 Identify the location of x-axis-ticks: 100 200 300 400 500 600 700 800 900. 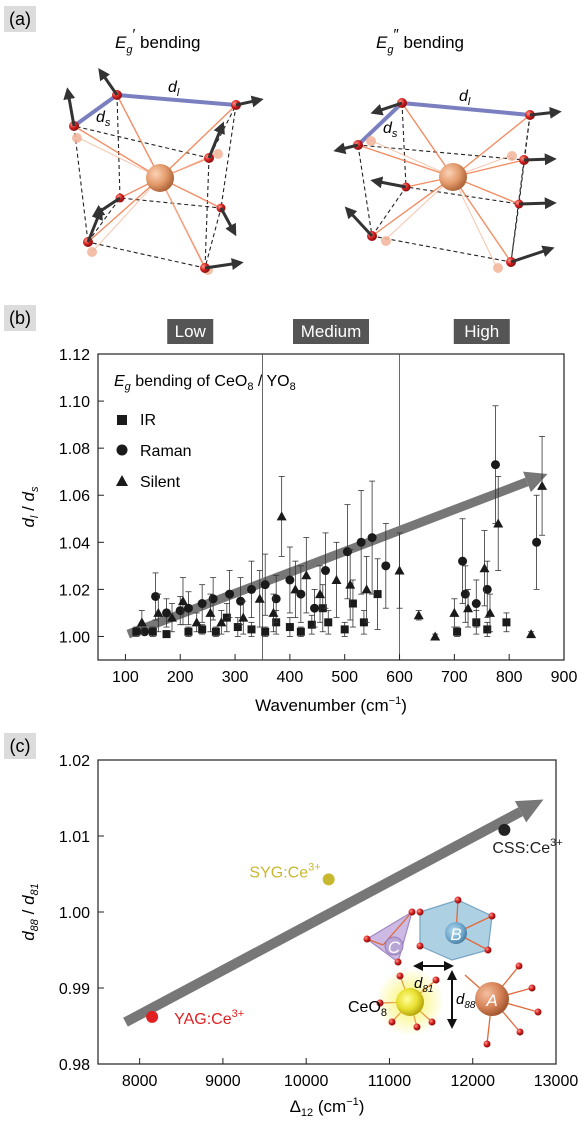
(344, 670).